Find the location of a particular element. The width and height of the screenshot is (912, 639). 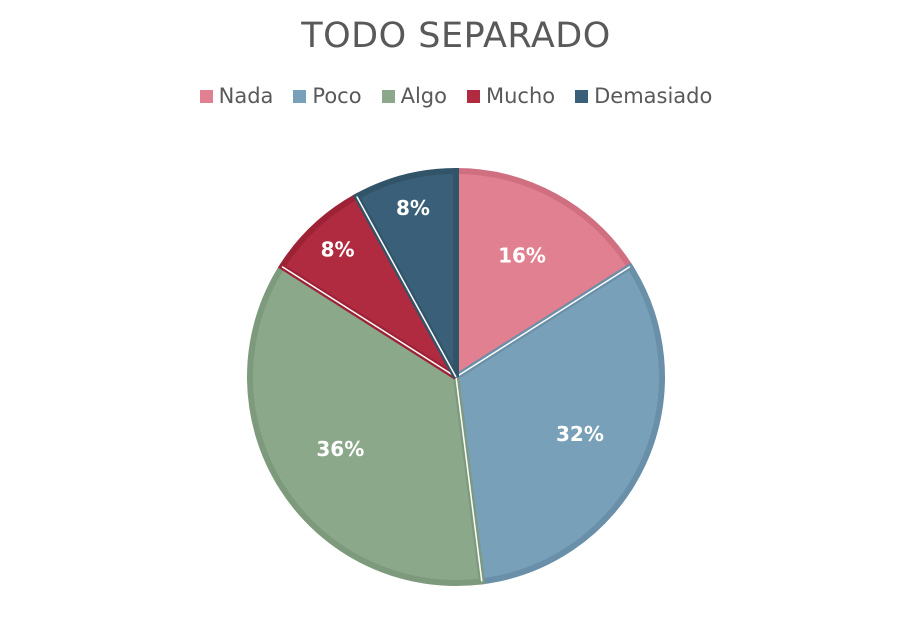

legend-swatch-algo is located at coordinates (388, 96).